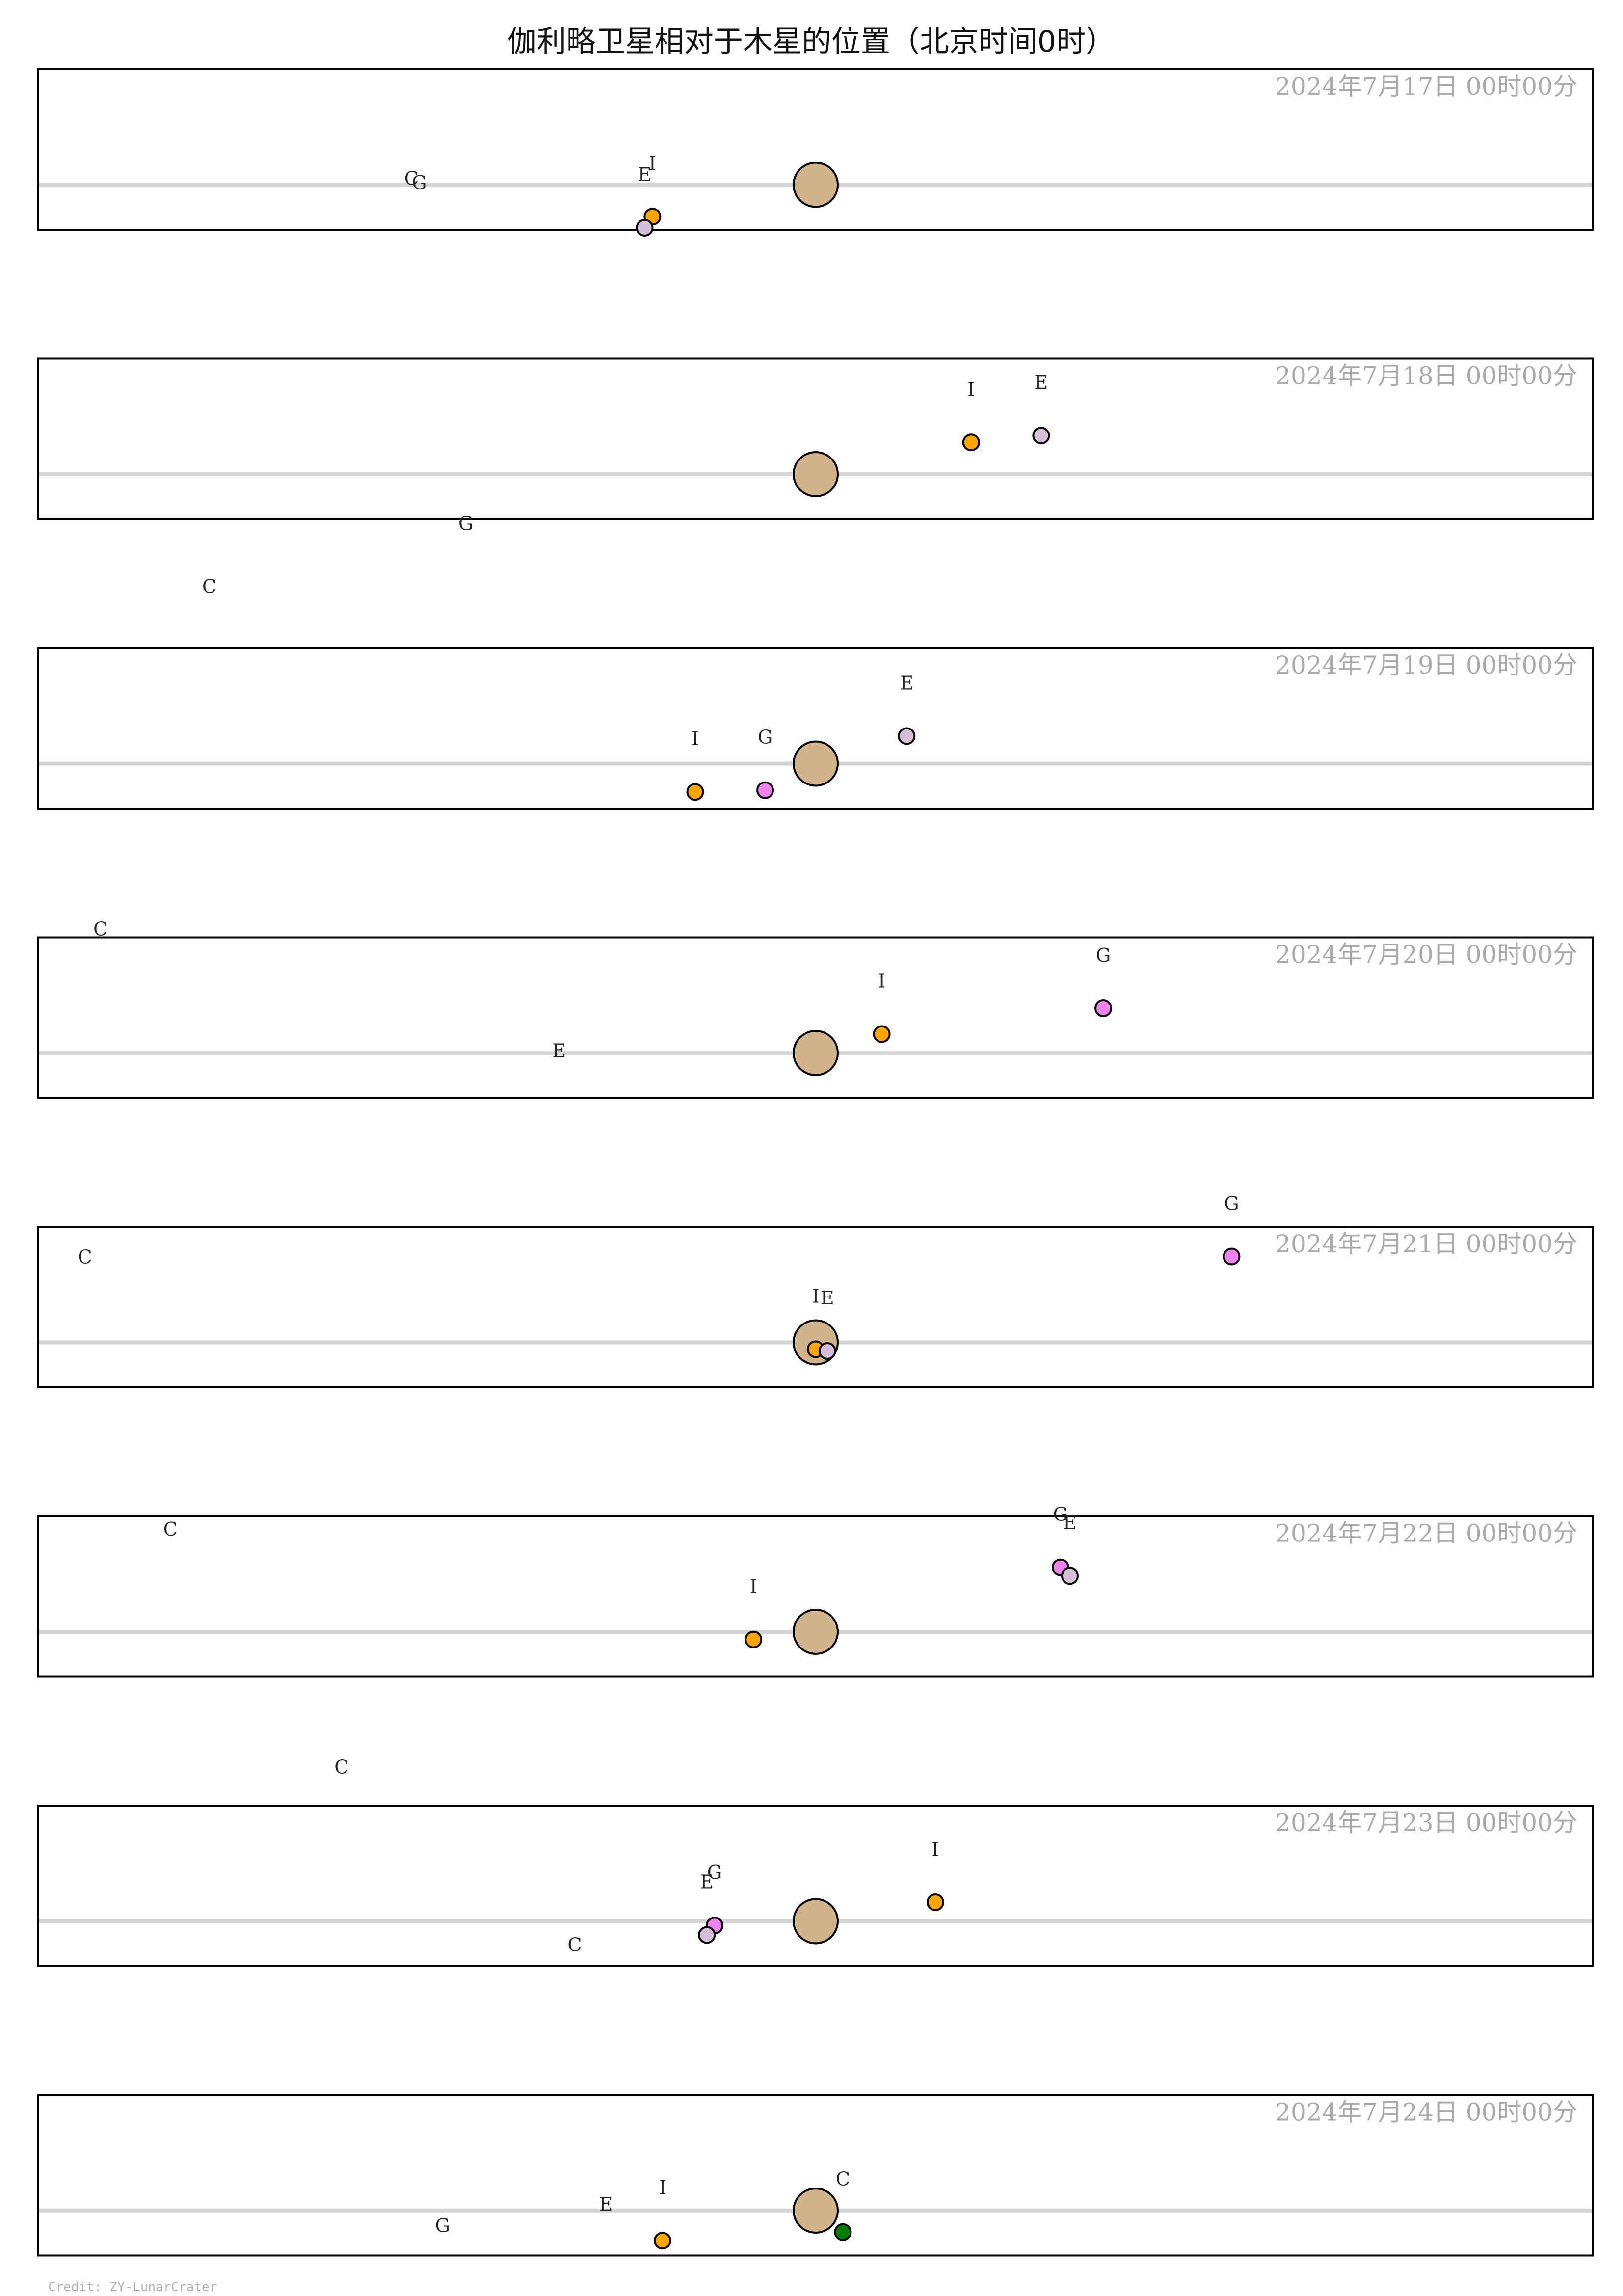 The height and width of the screenshot is (2296, 1623). What do you see at coordinates (1426, 665) in the screenshot?
I see `panel-date: 2024年7月19日 00时00分` at bounding box center [1426, 665].